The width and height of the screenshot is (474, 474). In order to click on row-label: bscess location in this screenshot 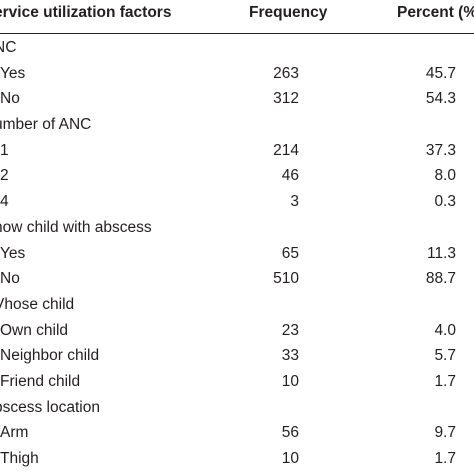, I will do `click(50, 407)`.